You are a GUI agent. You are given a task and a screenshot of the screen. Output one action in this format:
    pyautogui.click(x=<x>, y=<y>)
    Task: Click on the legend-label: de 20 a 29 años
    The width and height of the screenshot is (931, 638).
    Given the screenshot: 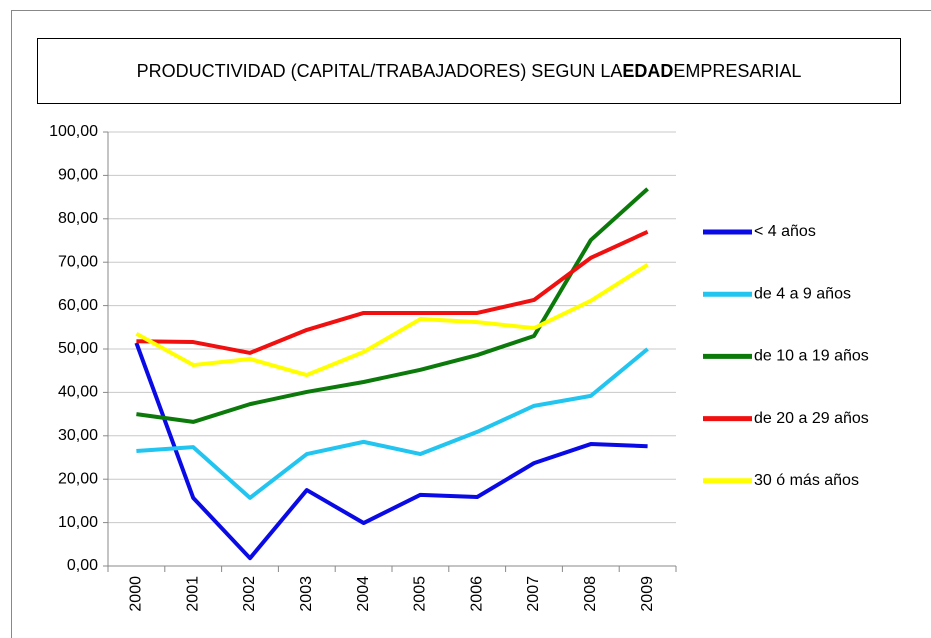 What is the action you would take?
    pyautogui.click(x=811, y=418)
    